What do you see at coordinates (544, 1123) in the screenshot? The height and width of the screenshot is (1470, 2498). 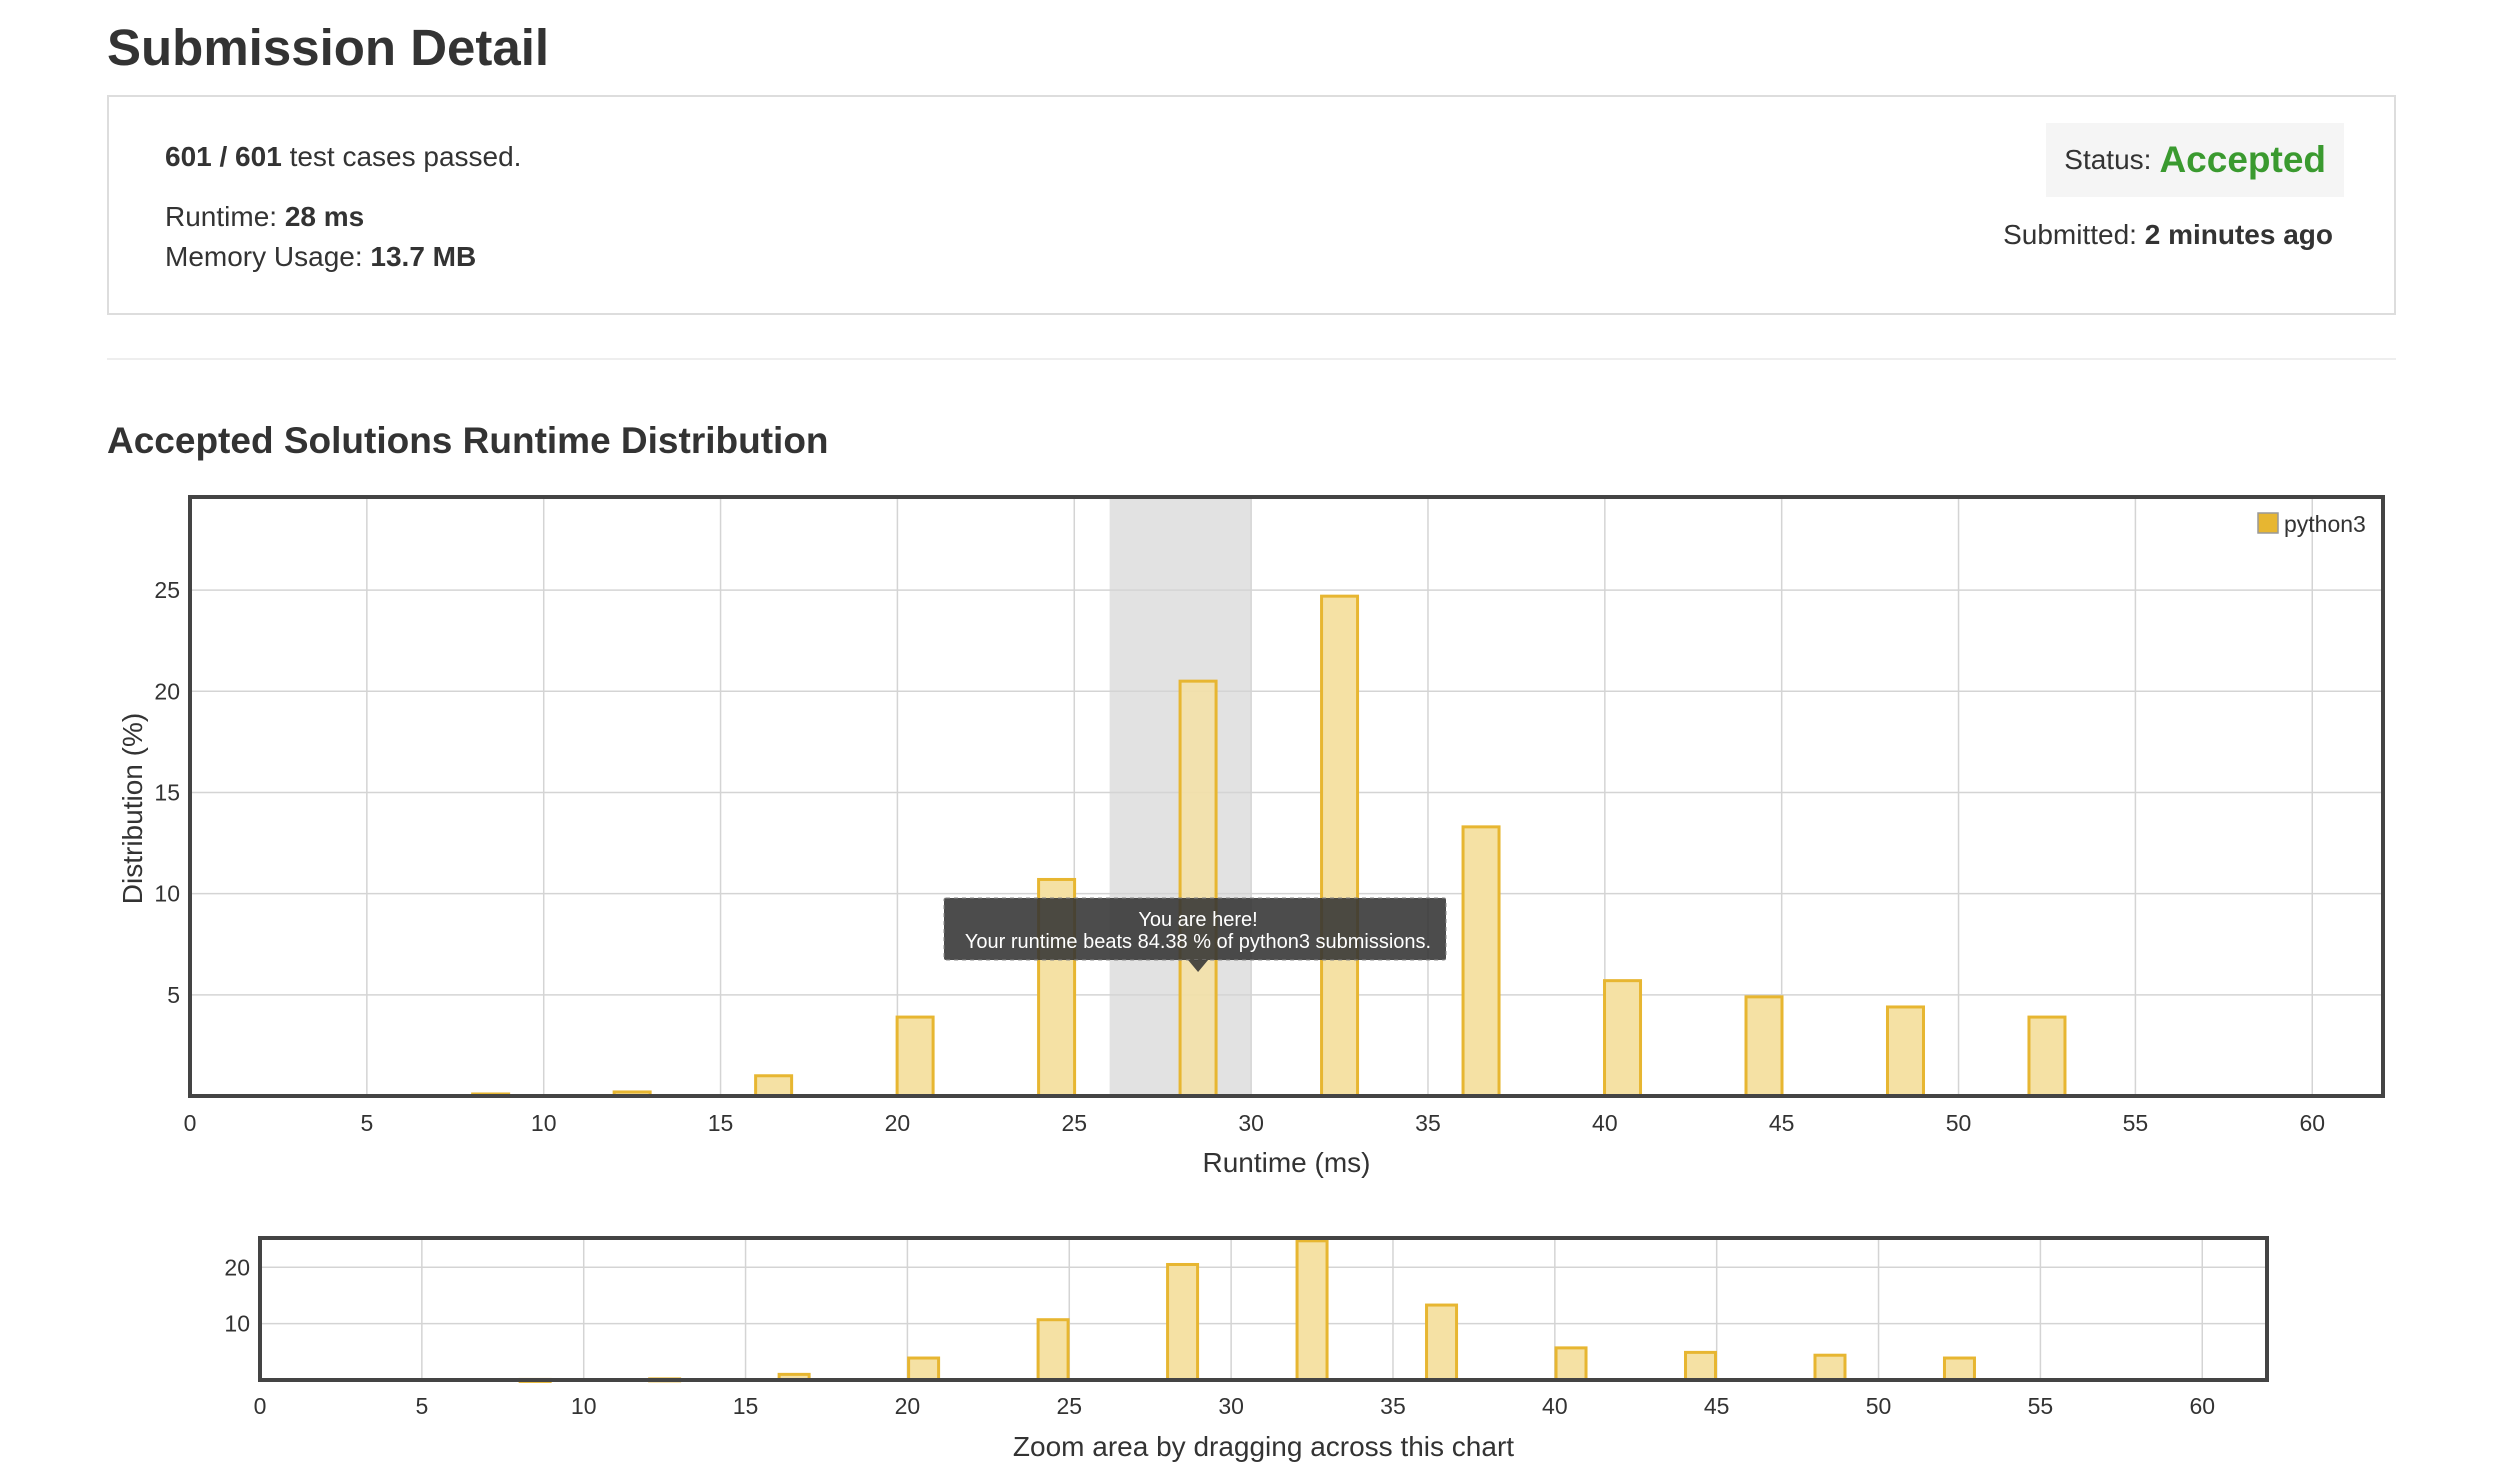 I see `x-tick-label: 10` at bounding box center [544, 1123].